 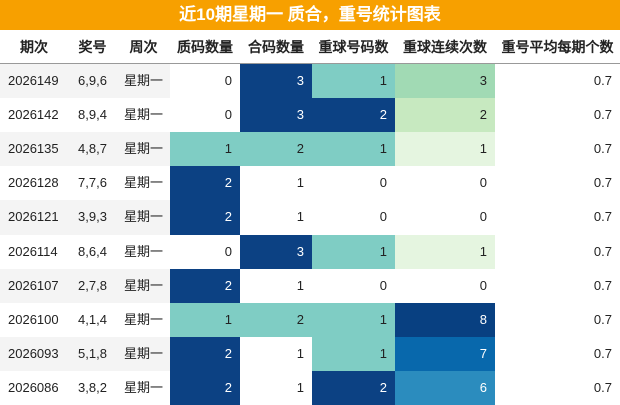 I want to click on table-cell: 8,9,4, so click(x=92, y=116).